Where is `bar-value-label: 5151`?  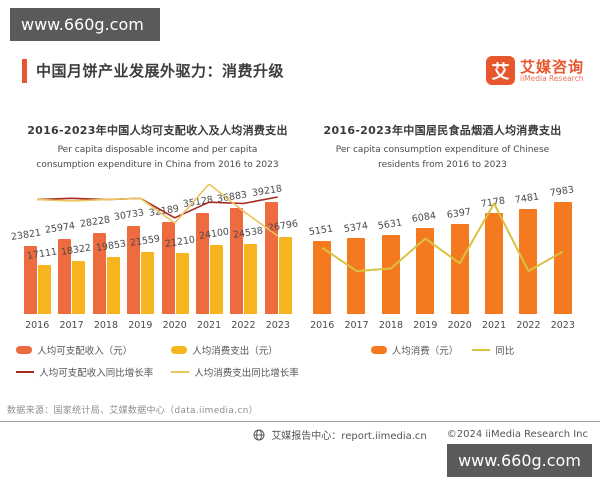
bar-value-label: 5151 is located at coordinates (321, 231).